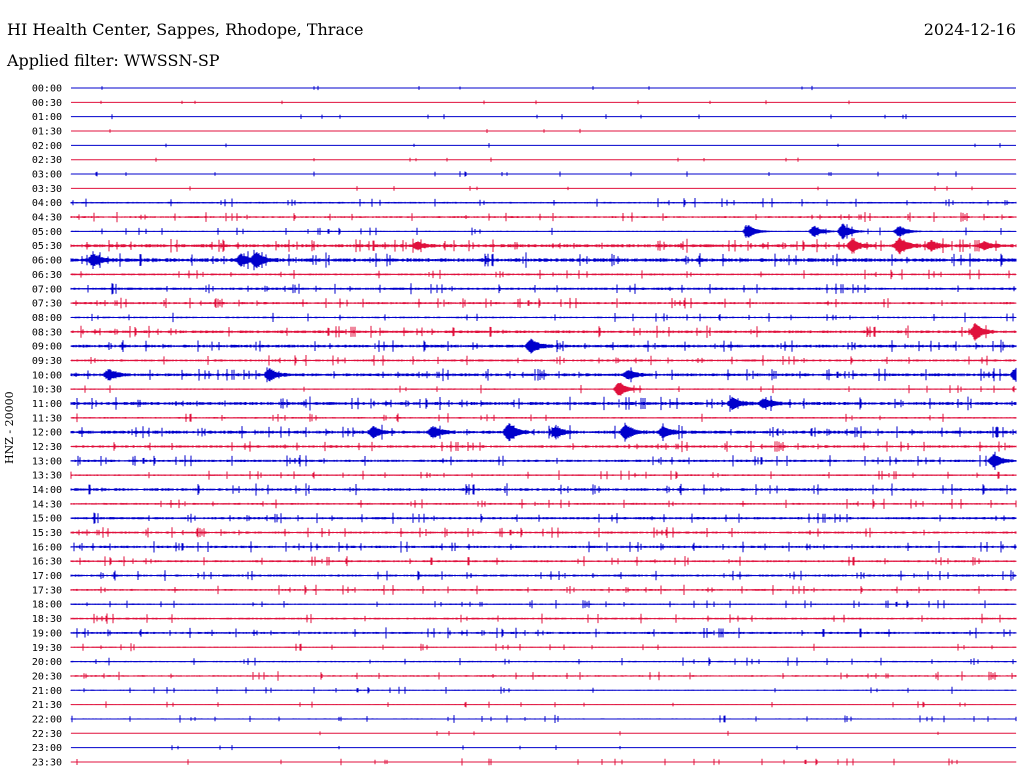 Image resolution: width=1024 pixels, height=780 pixels. Describe the element at coordinates (47, 103) in the screenshot. I see `row-label-0030: 00:30` at that location.